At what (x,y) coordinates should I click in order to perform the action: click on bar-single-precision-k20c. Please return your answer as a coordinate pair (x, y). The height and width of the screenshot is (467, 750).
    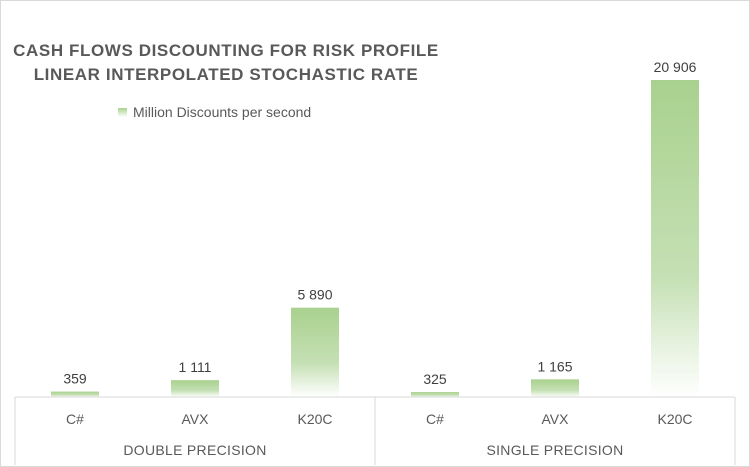
    Looking at the image, I should click on (675, 238).